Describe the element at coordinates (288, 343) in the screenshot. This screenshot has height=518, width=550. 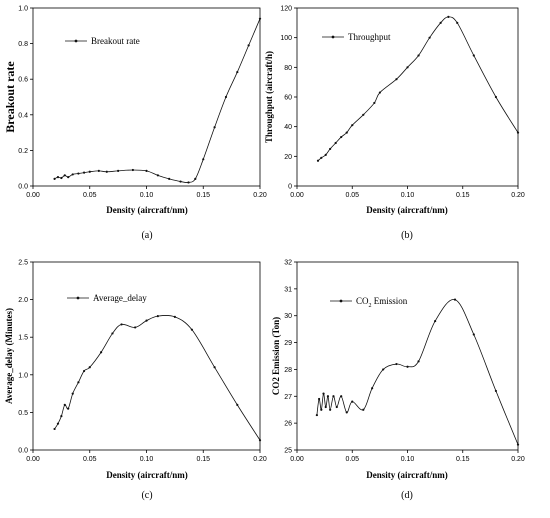
I see `y-tick-label: 29` at that location.